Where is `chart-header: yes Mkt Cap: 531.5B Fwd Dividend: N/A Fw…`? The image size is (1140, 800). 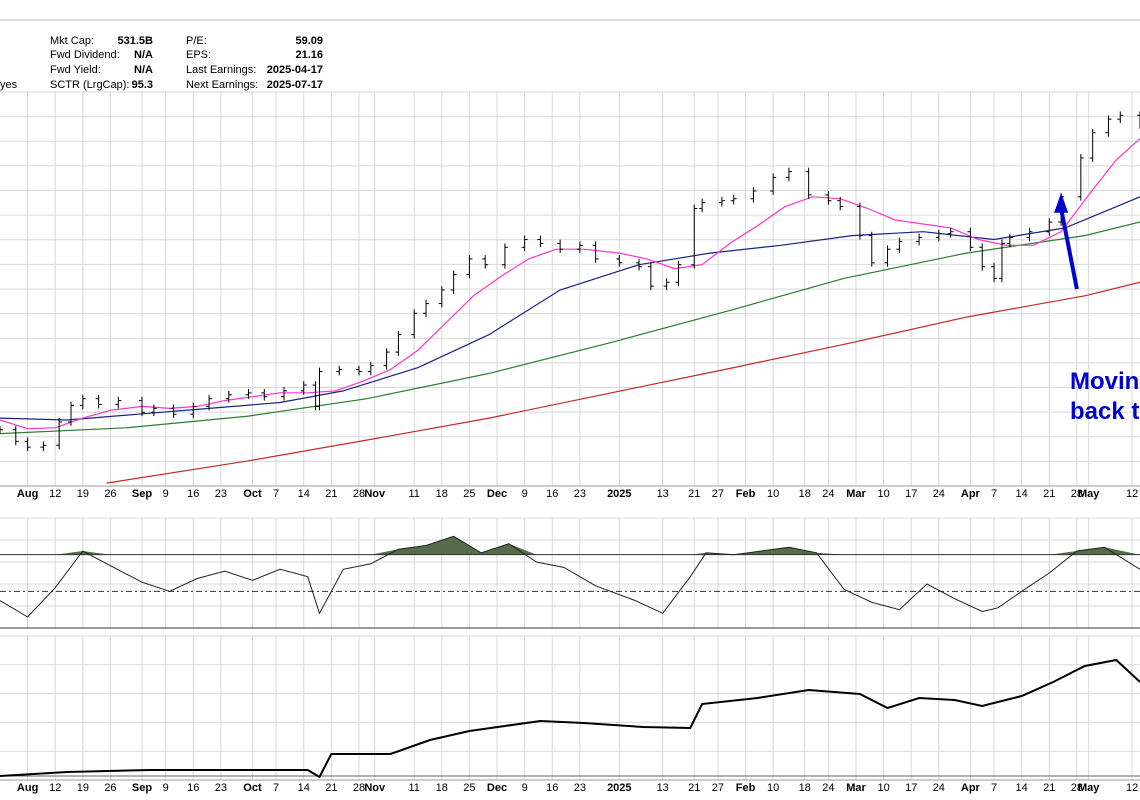 chart-header: yes Mkt Cap: 531.5B Fwd Dividend: N/A Fw… is located at coordinates (570, 46).